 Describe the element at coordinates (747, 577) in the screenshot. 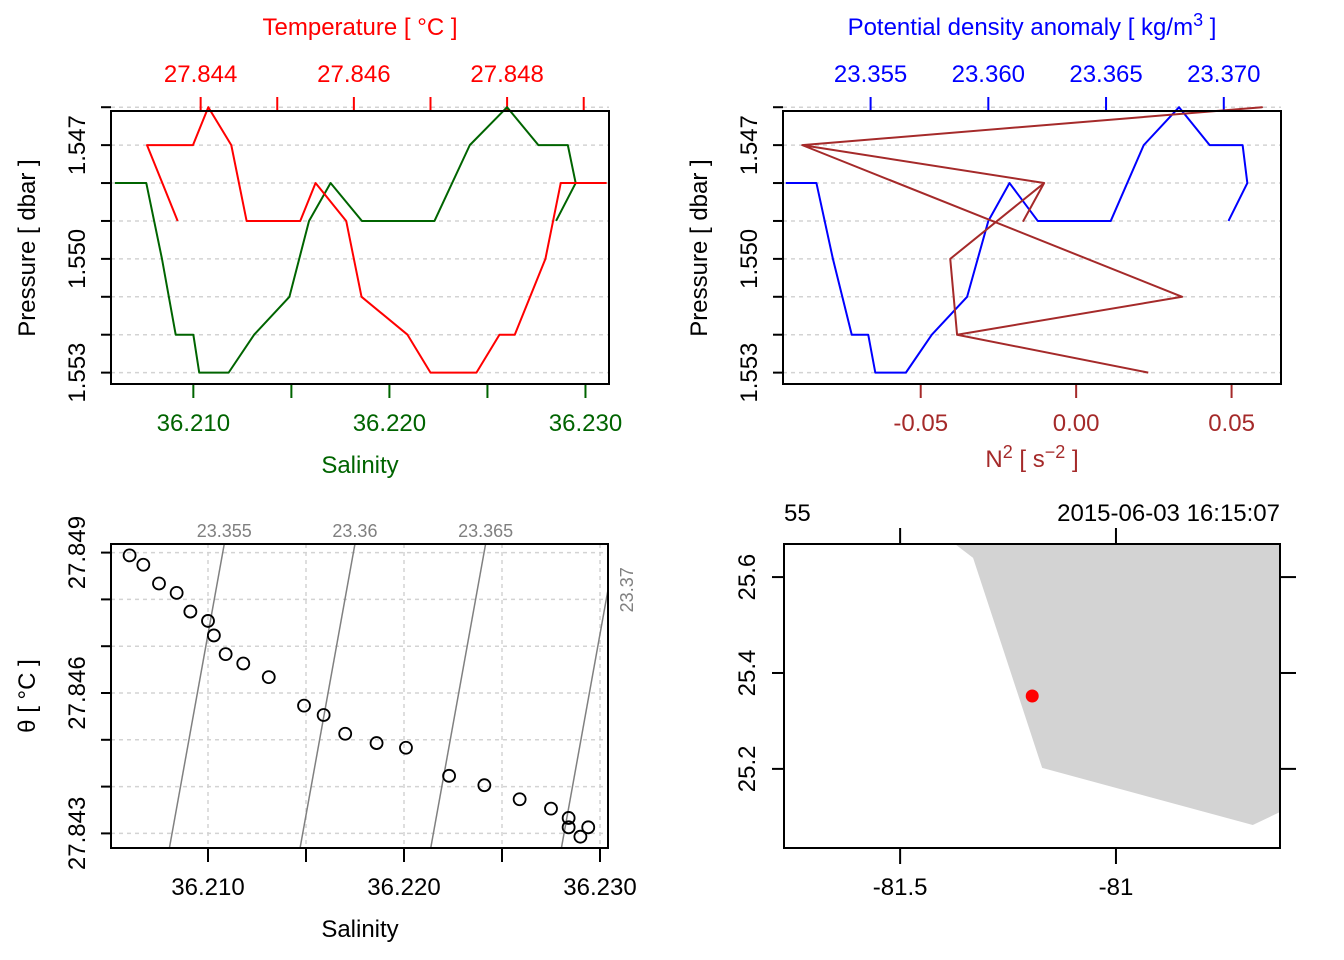

I see `lat-tick-label: 25.6` at that location.